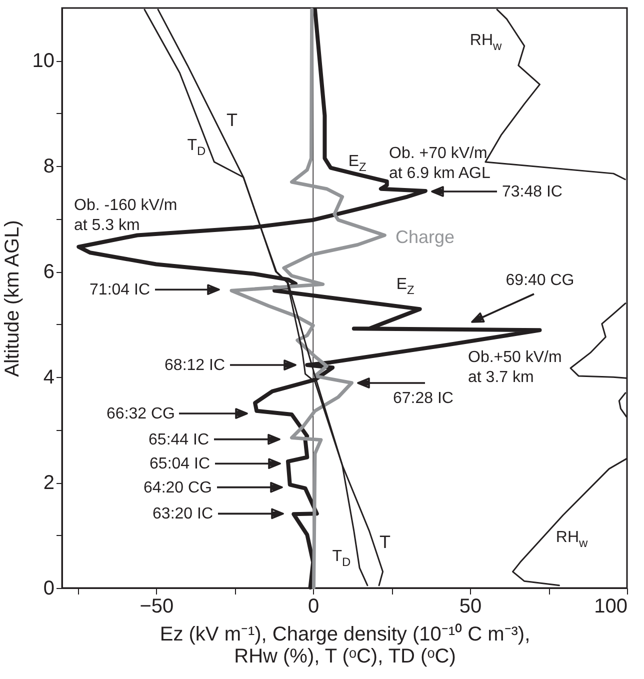 The image size is (644, 679). Describe the element at coordinates (120, 290) in the screenshot. I see `annotation: 71:04 IC` at that location.